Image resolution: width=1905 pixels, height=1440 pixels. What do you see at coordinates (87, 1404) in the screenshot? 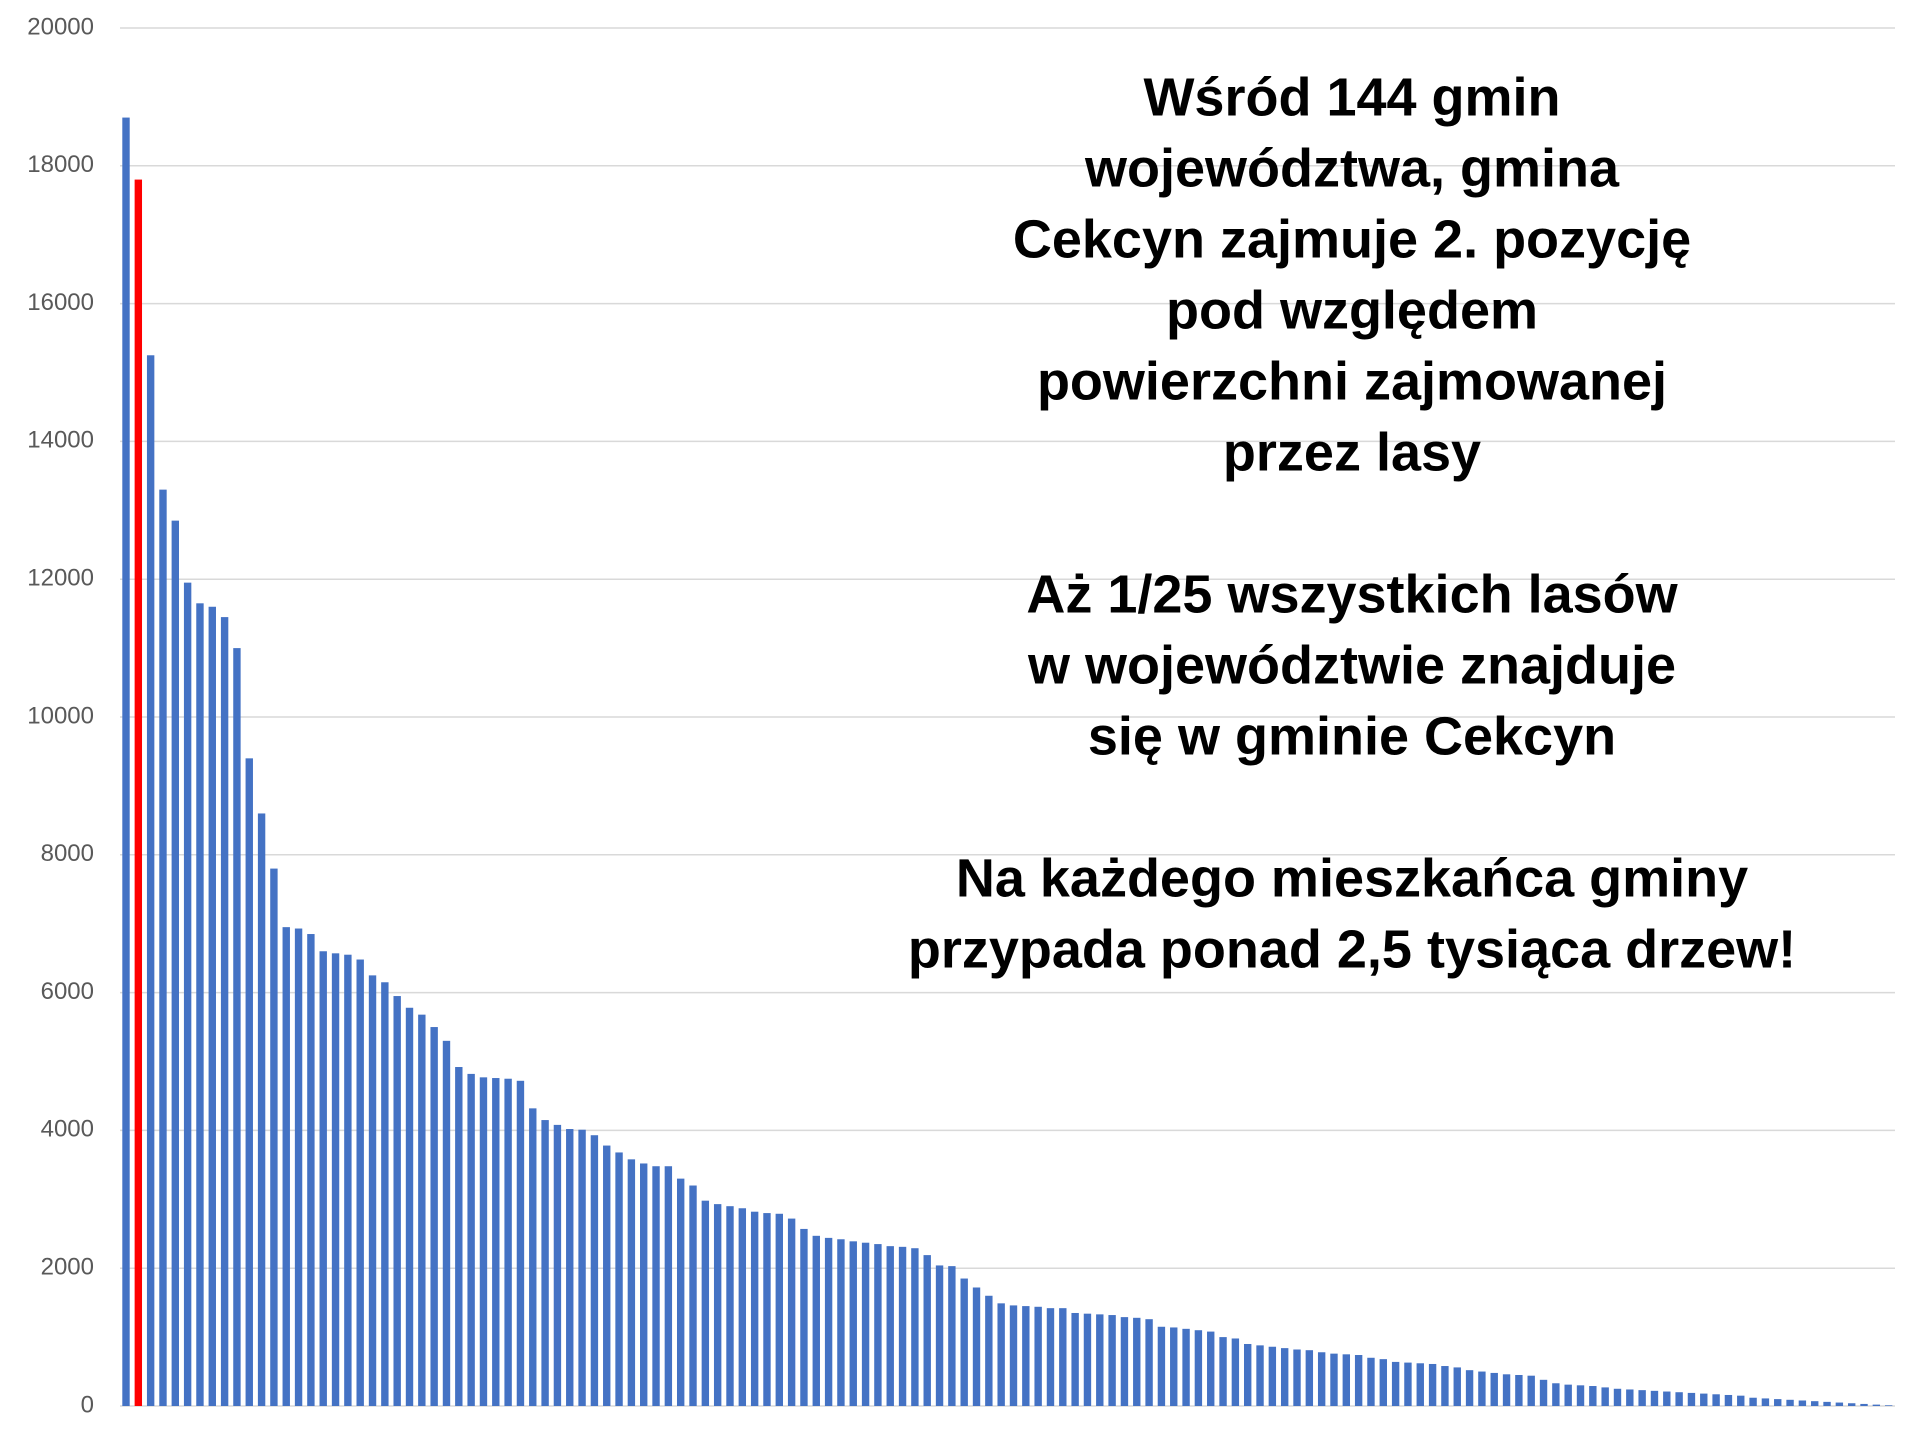
I see `y-tick-label: 0` at bounding box center [87, 1404].